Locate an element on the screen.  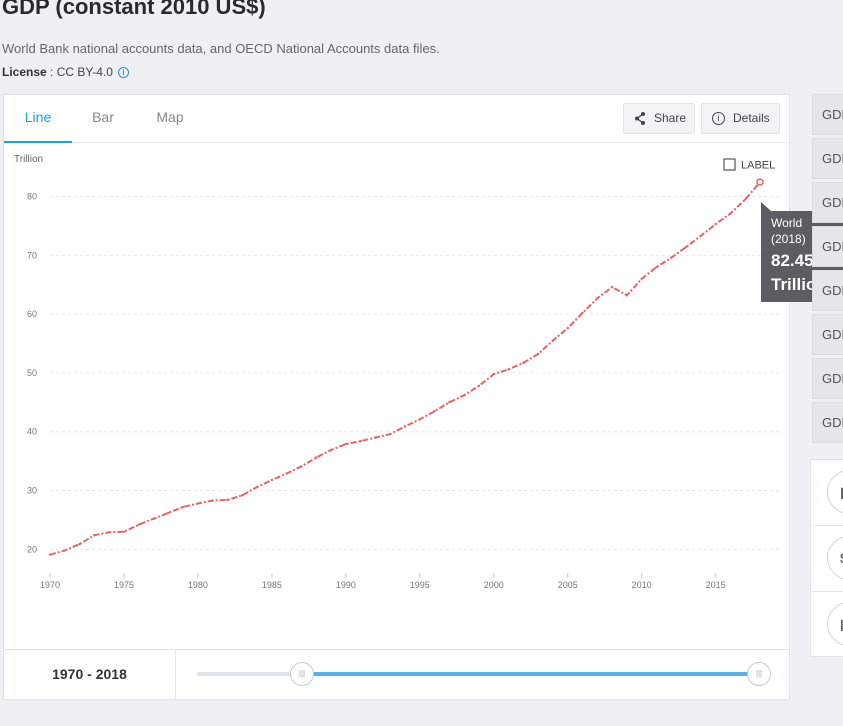
tooltip-value: 82.458 is located at coordinates (797, 260).